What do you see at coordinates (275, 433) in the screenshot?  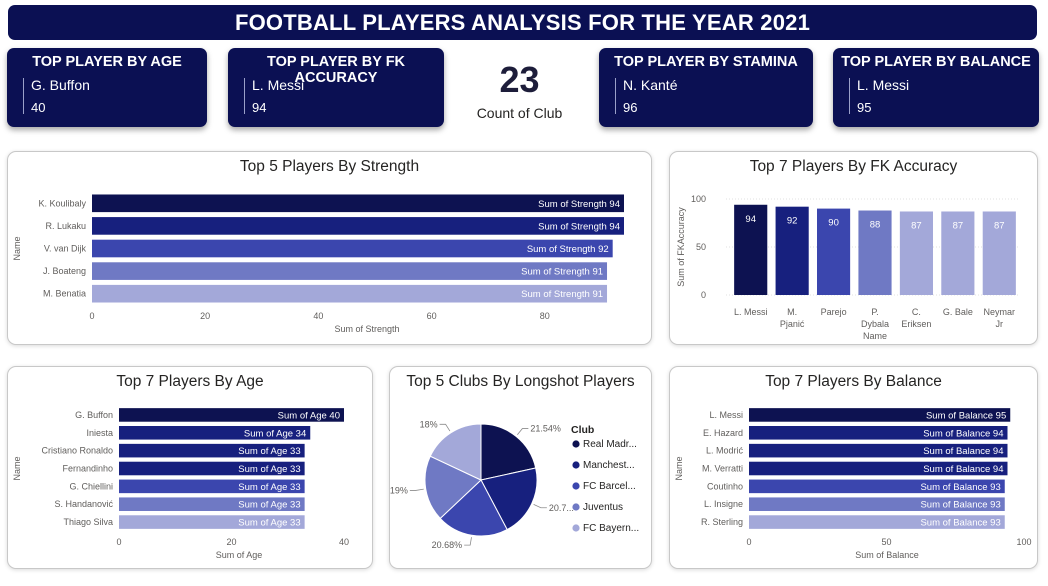 I see `data-label: Sum of Age 34` at bounding box center [275, 433].